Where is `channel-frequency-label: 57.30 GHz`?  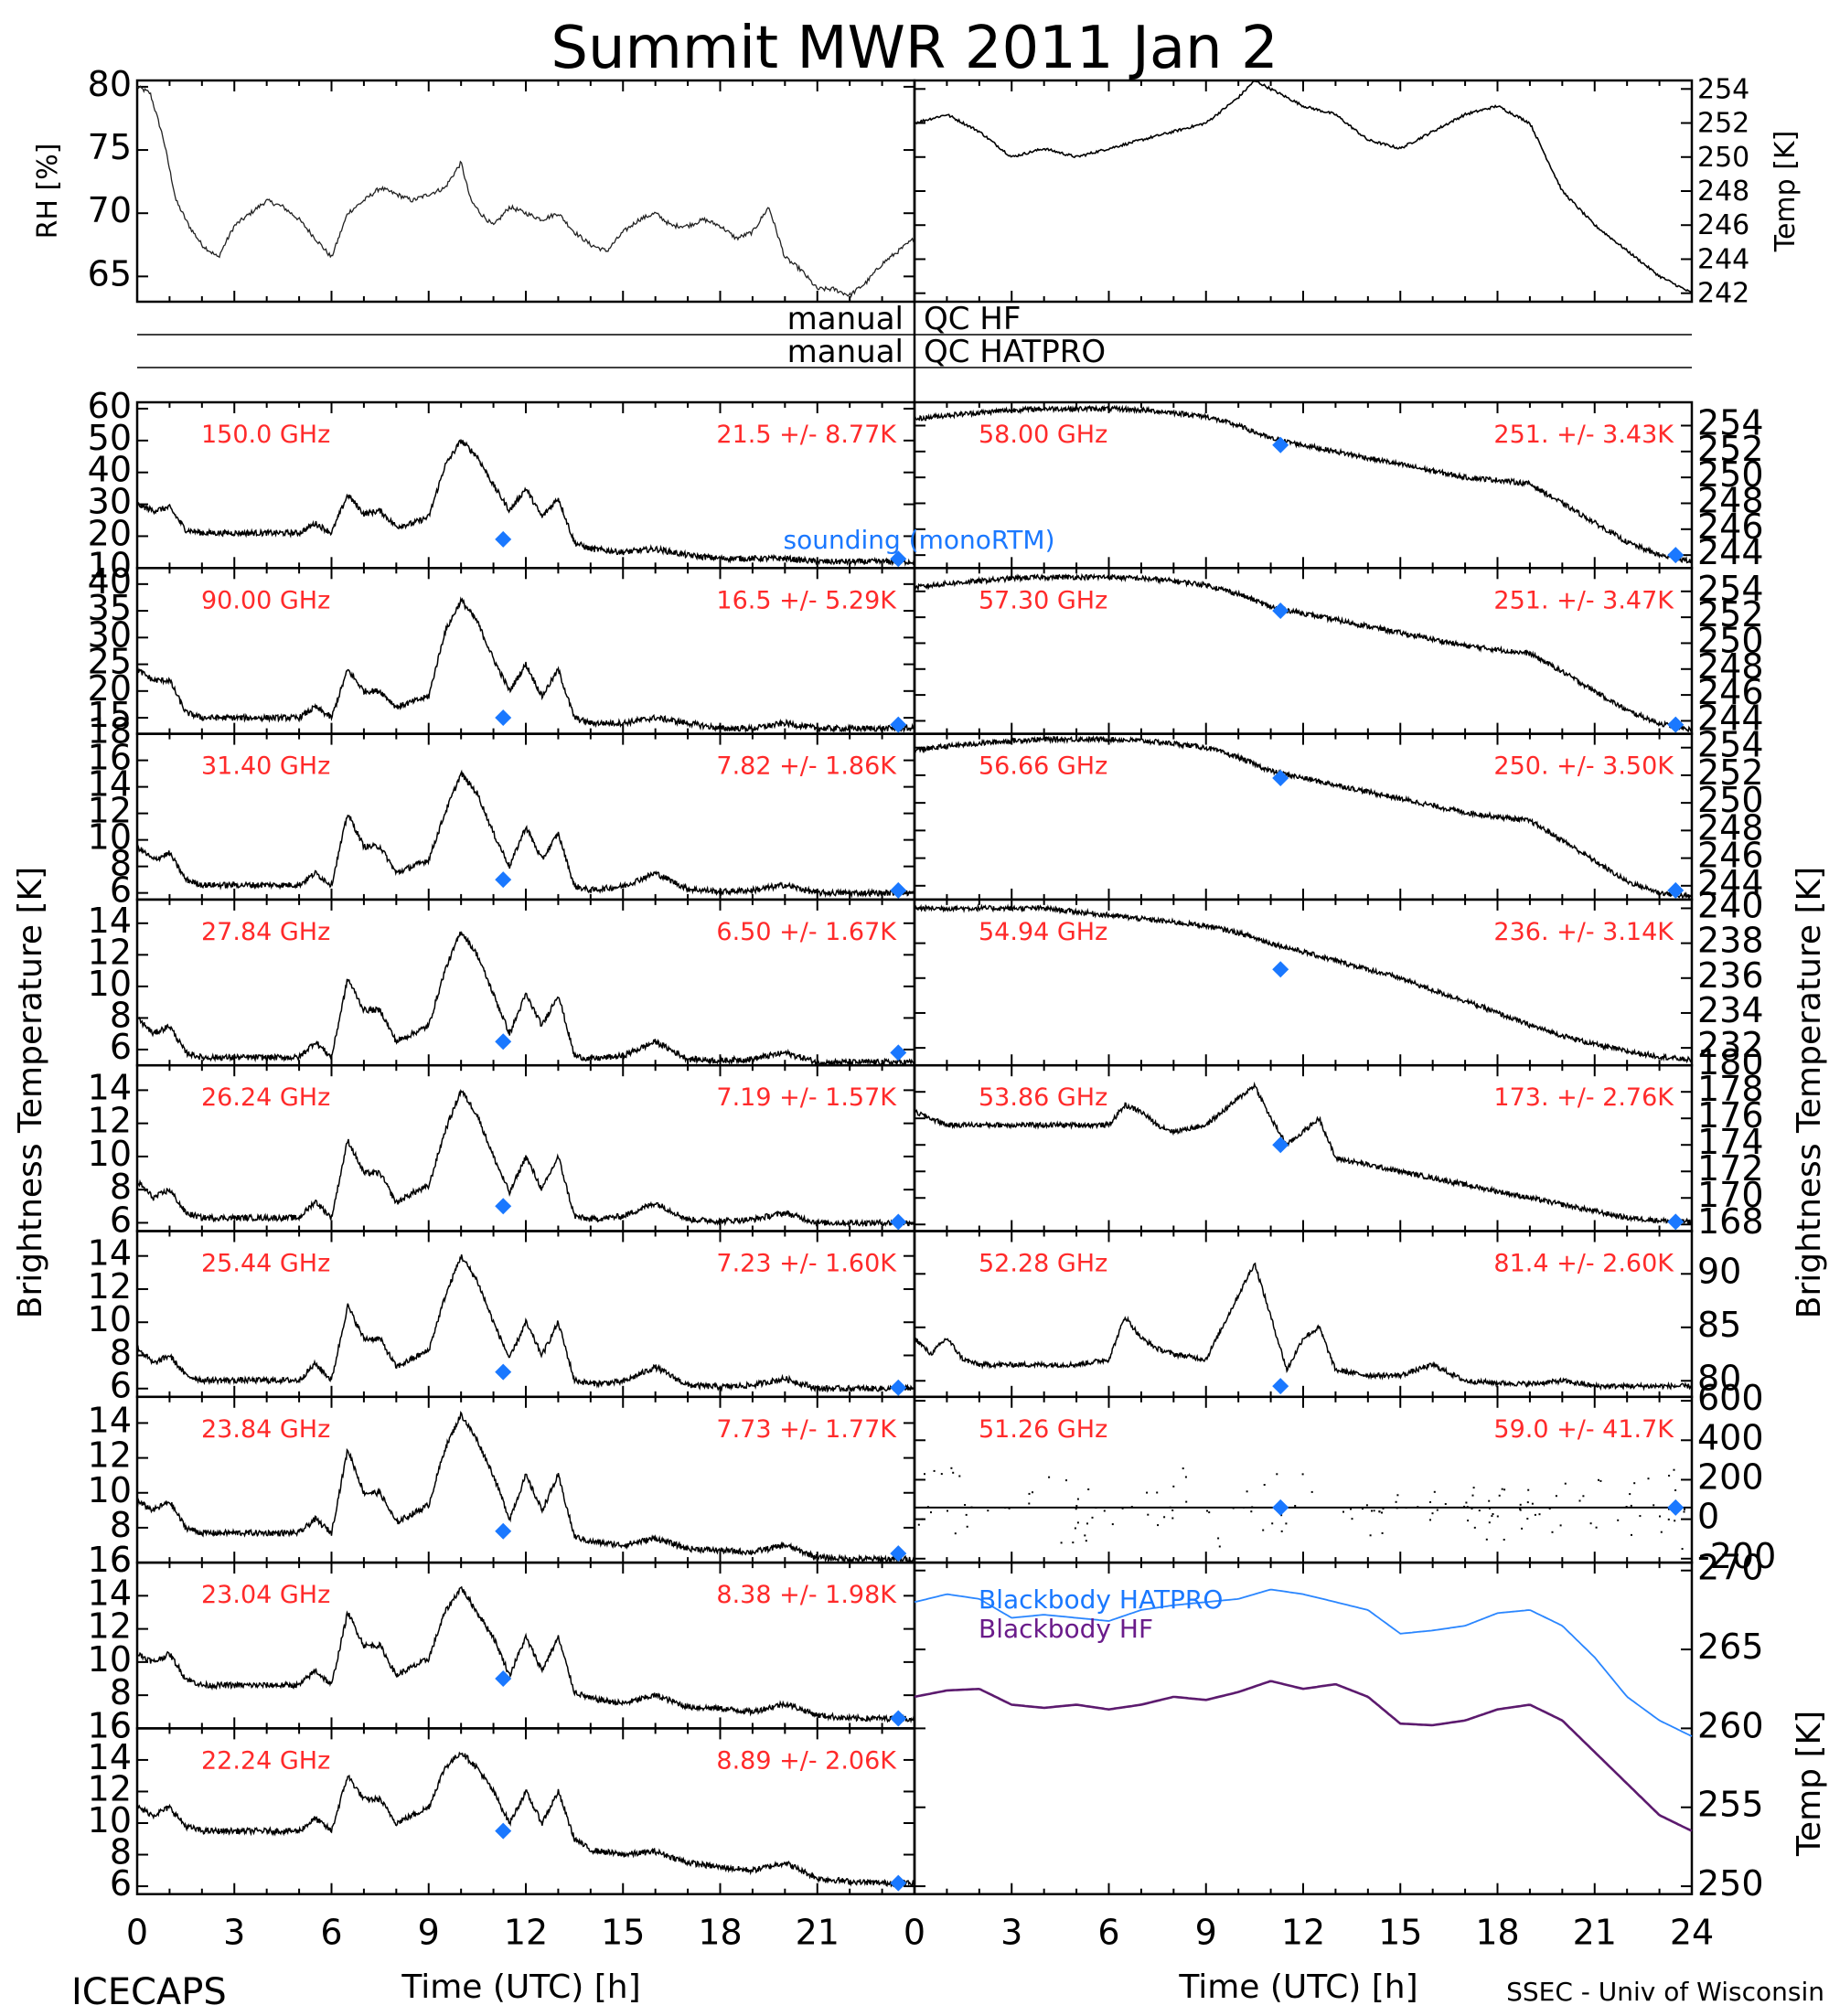
channel-frequency-label: 57.30 GHz is located at coordinates (1043, 600).